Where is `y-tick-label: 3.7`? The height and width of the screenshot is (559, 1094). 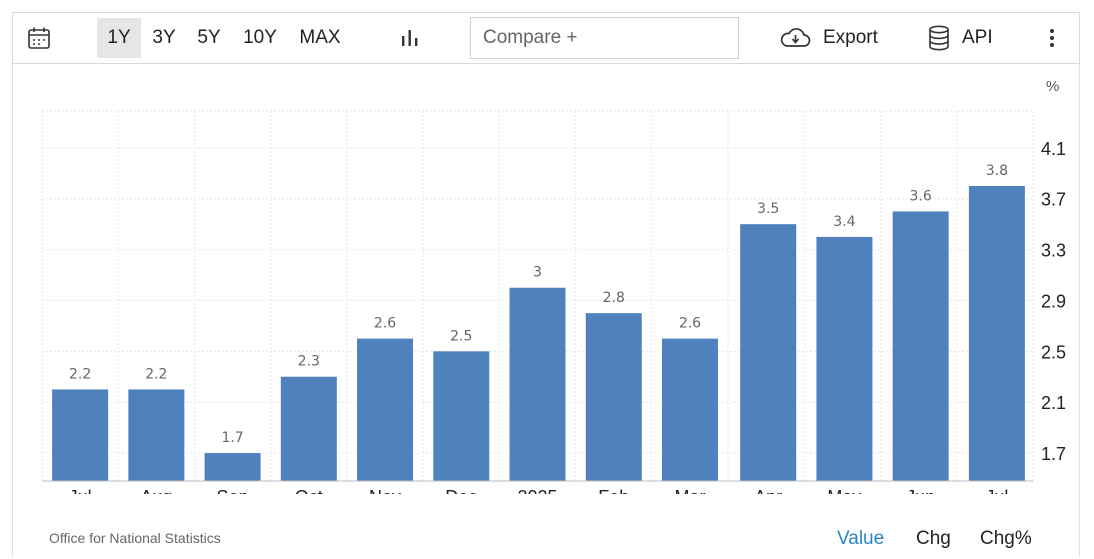
y-tick-label: 3.7 is located at coordinates (1053, 200).